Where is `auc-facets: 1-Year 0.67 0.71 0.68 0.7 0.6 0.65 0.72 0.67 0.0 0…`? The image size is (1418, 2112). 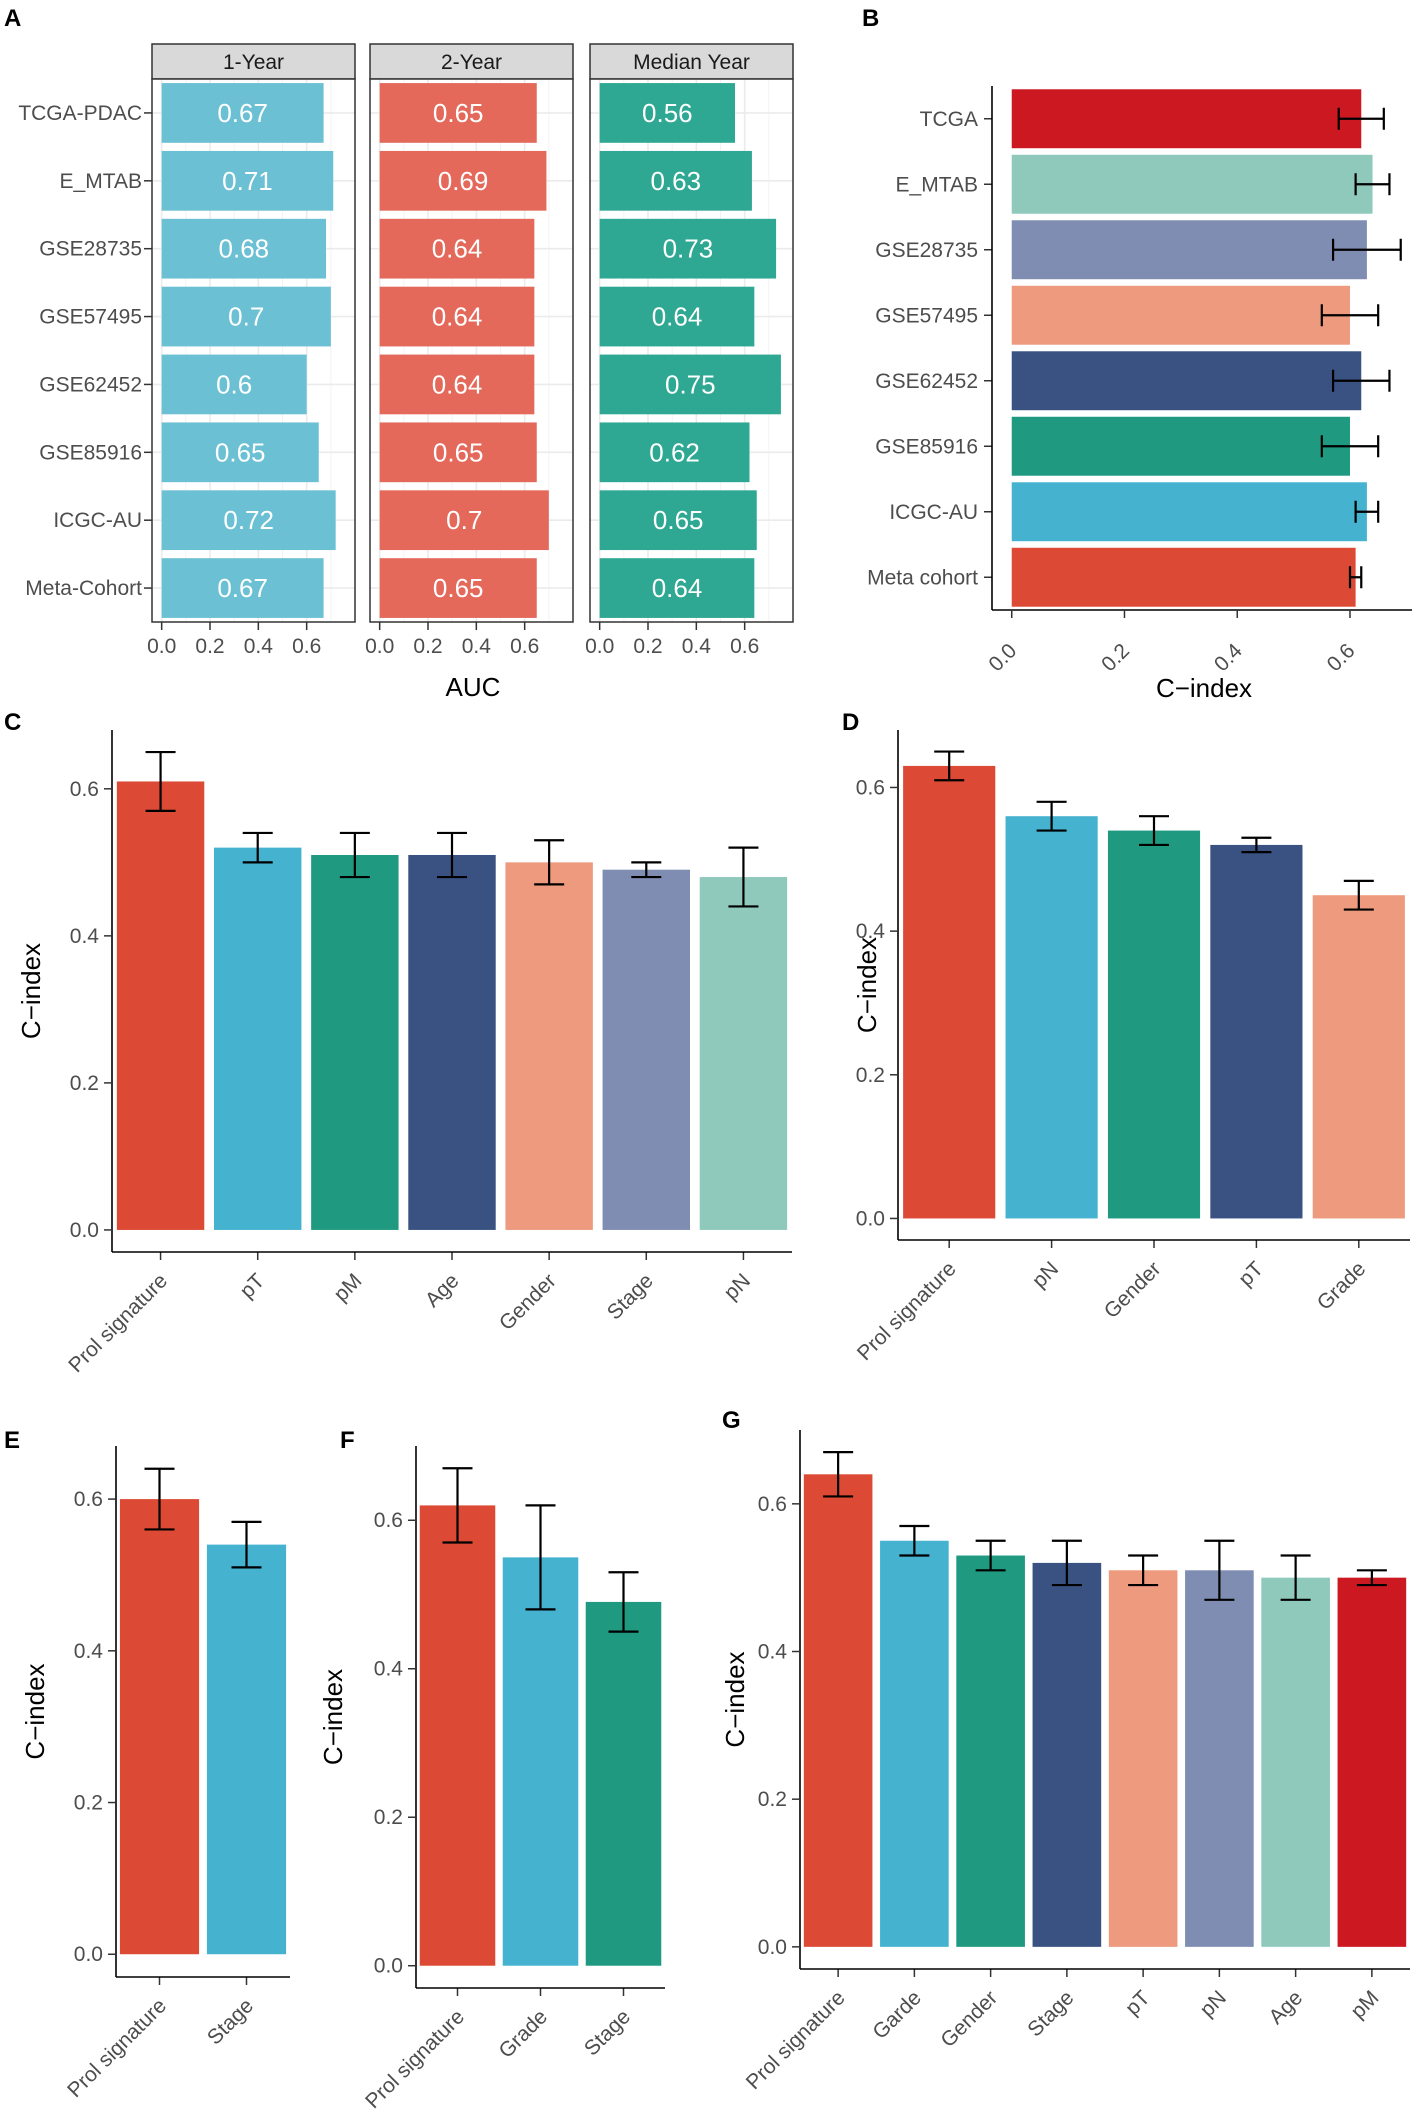
auc-facets: 1-Year 0.67 0.71 0.68 0.7 0.6 0.65 0.72 0.67 0.0 0… is located at coordinates (470, 350).